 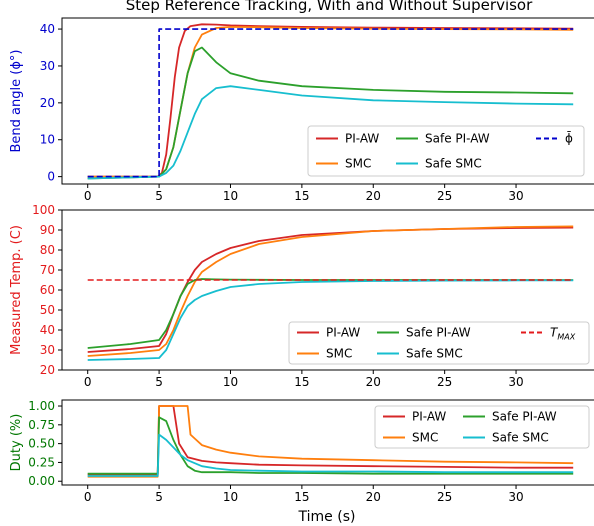 What do you see at coordinates (16, 101) in the screenshot?
I see `y-axis-label: Bend angle (ϕ°)` at bounding box center [16, 101].